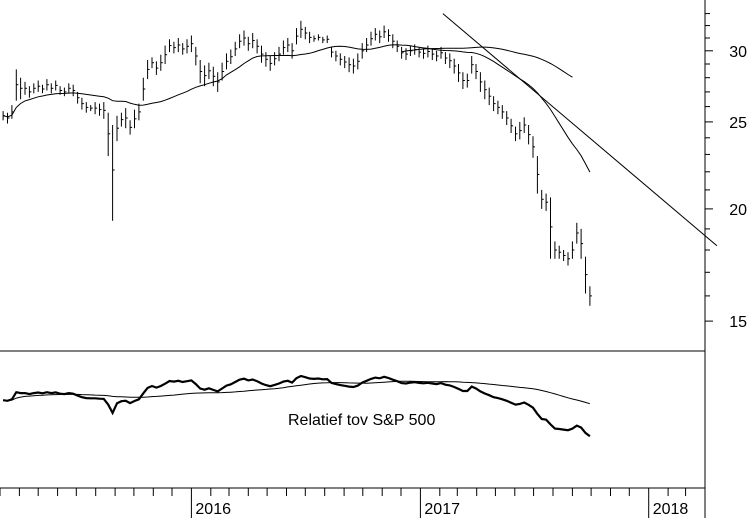 This screenshot has width=752, height=518. What do you see at coordinates (738, 52) in the screenshot?
I see `price-tick-label: 30` at bounding box center [738, 52].